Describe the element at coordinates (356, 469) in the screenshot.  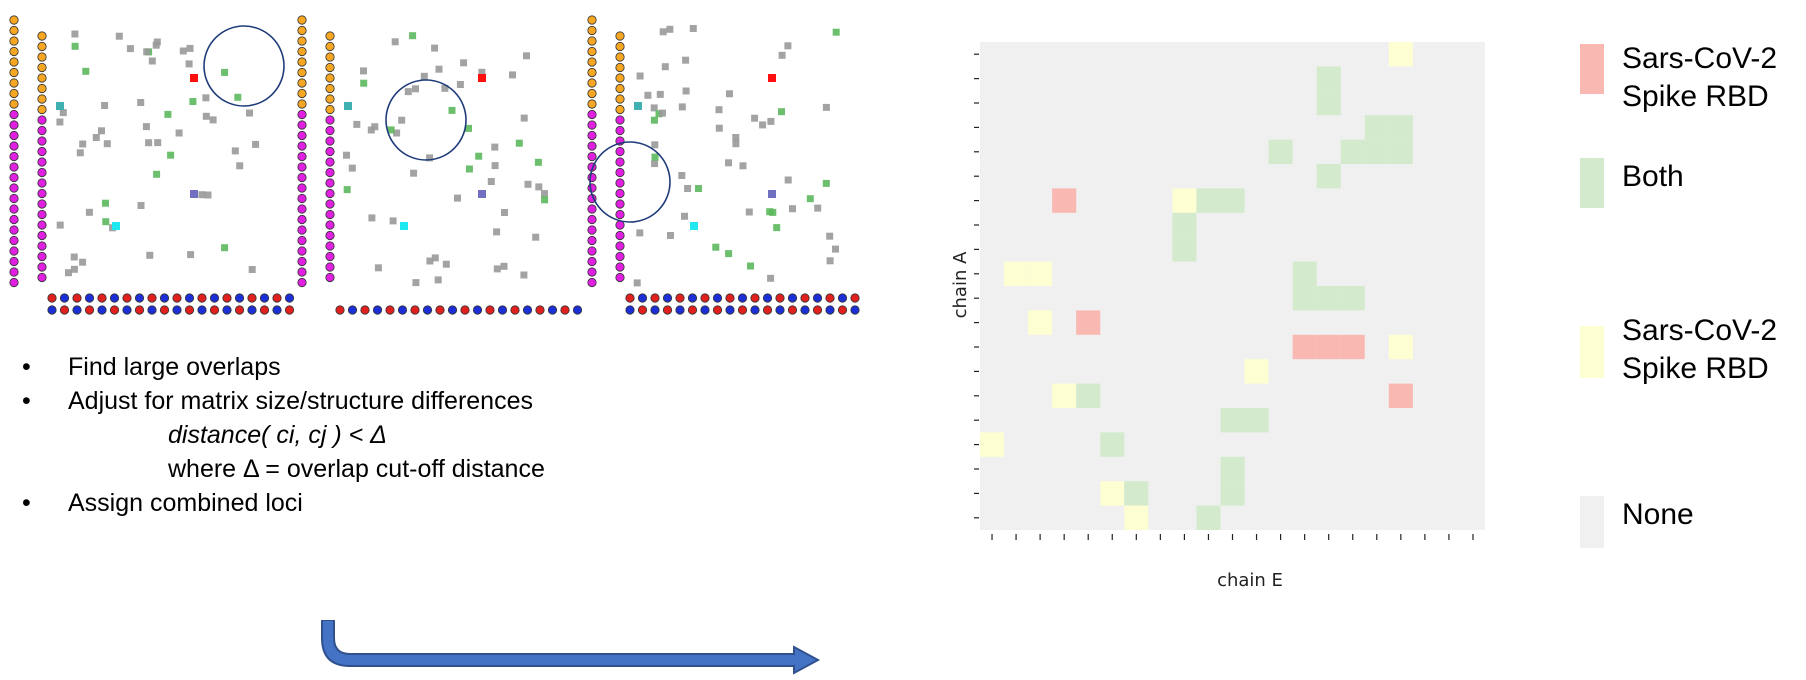
I see `formula-where-text: where Δ = overlap cut-off distance` at that location.